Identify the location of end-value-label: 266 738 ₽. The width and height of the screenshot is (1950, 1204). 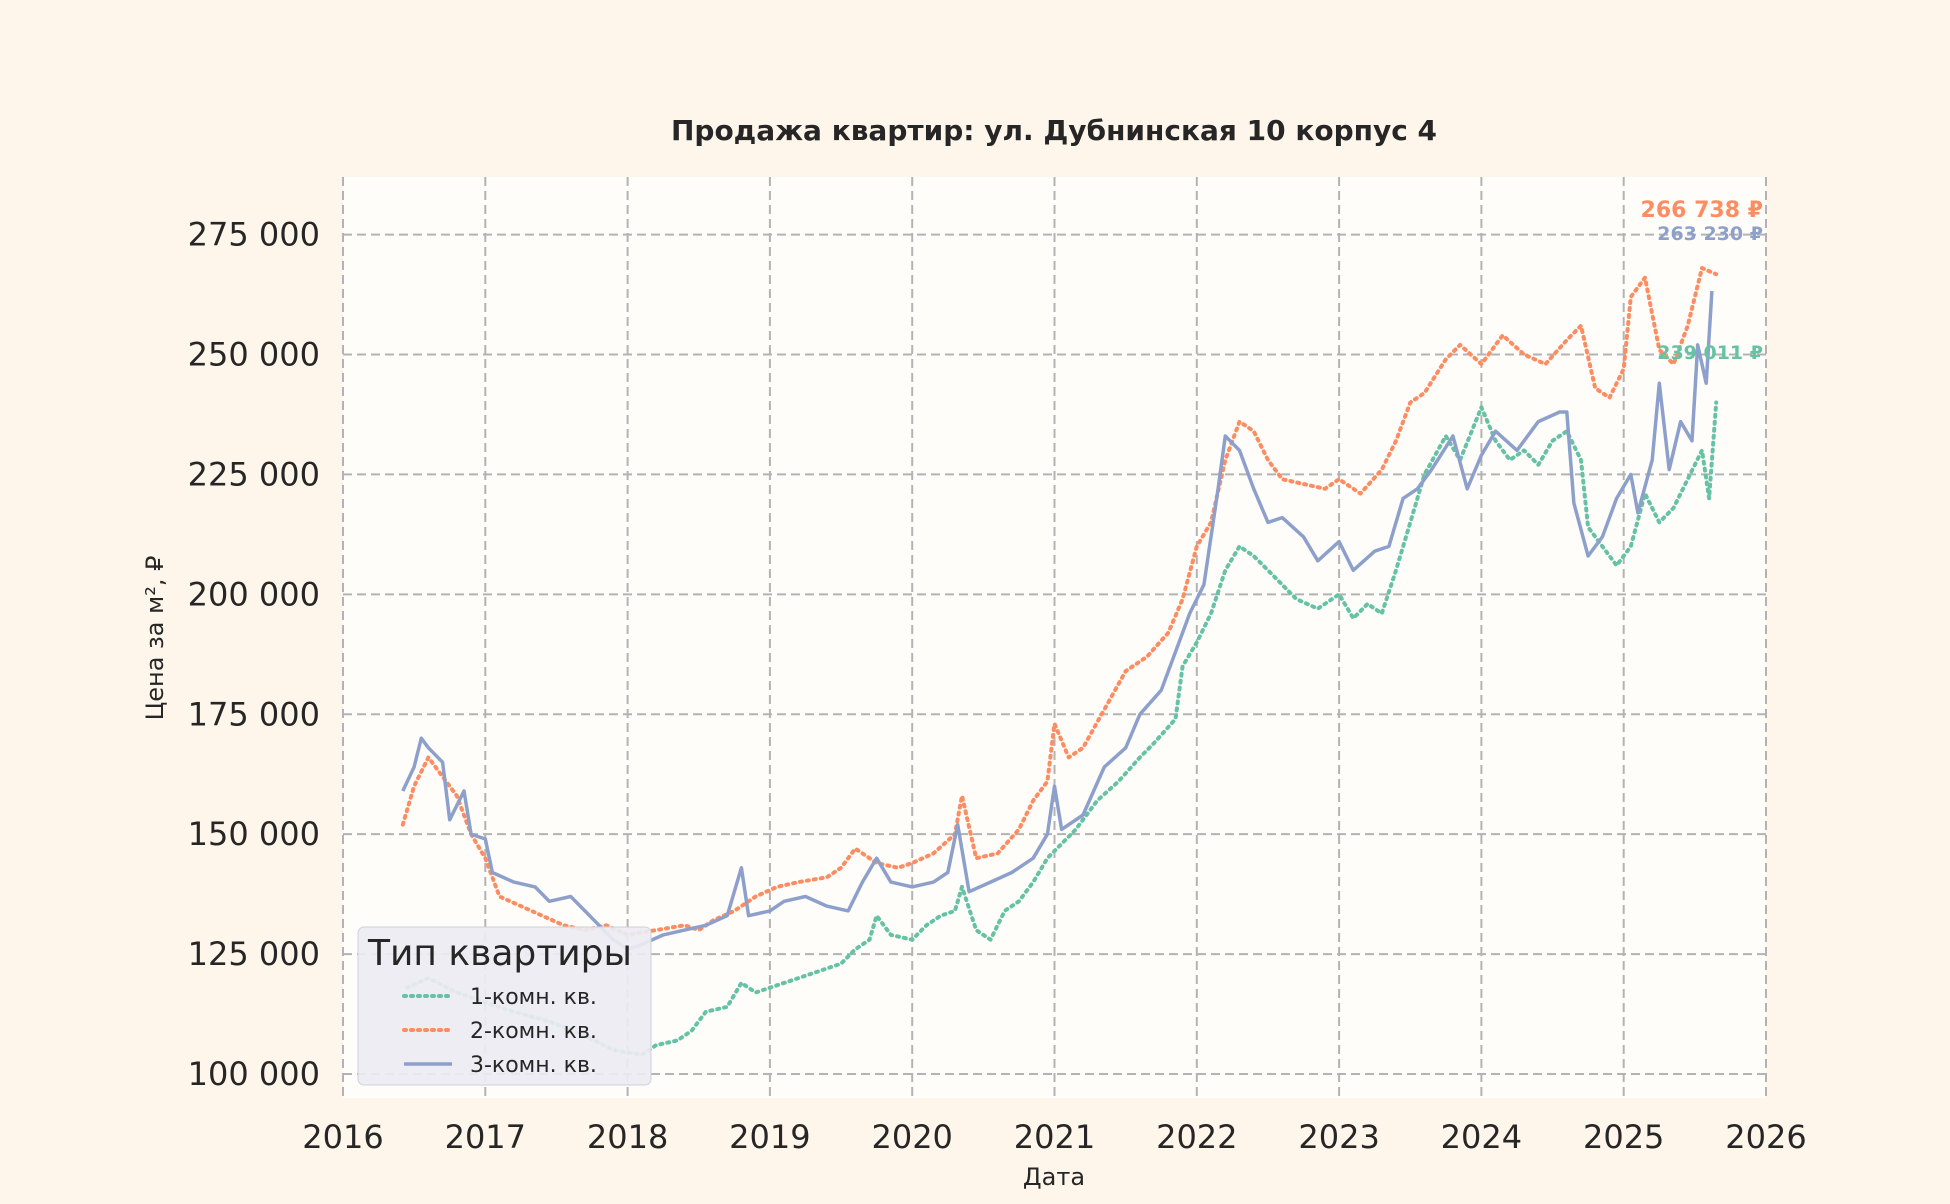
(1702, 210).